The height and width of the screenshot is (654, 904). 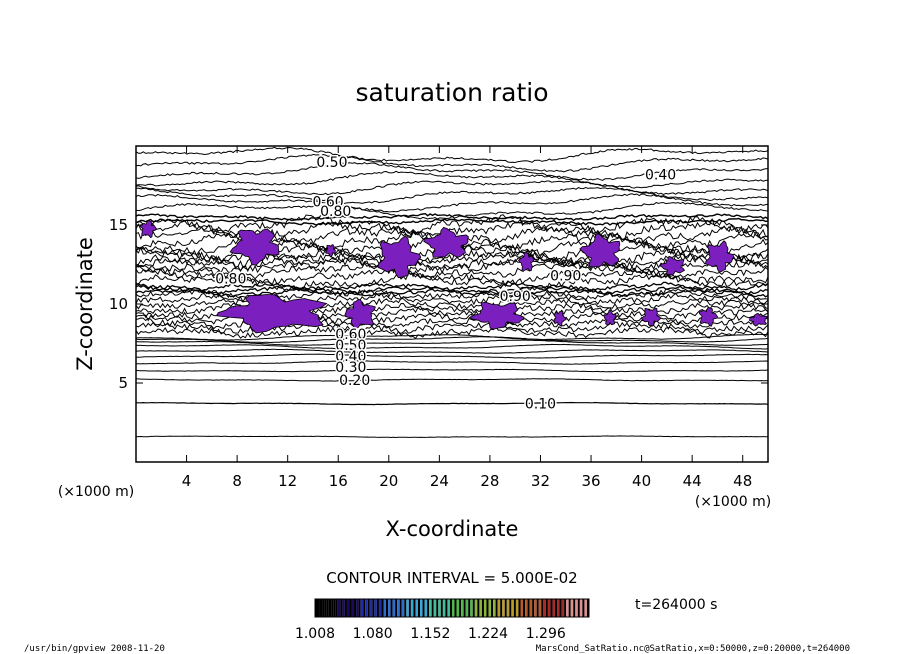 What do you see at coordinates (641, 481) in the screenshot?
I see `x-tick-label: 40` at bounding box center [641, 481].